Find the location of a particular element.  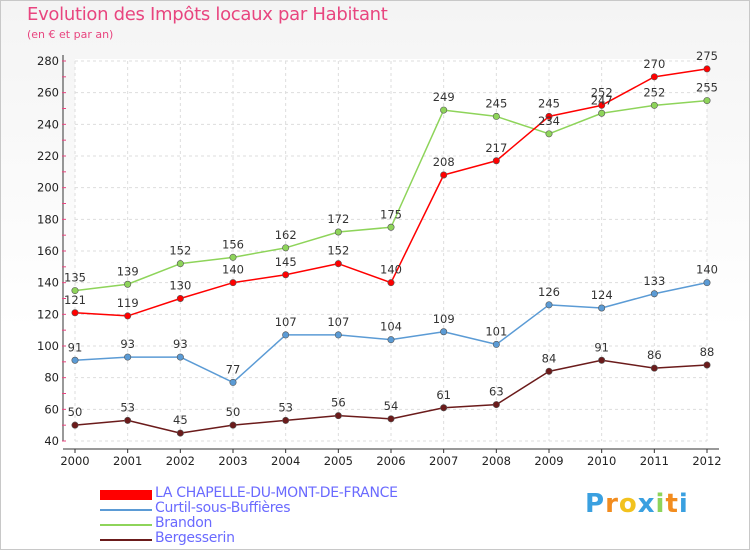

data-label: 208 is located at coordinates (444, 162).